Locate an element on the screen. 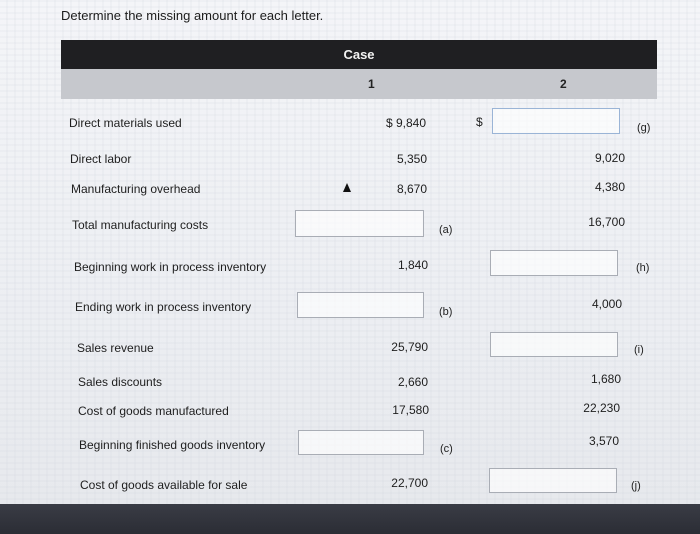 This screenshot has height=534, width=700. case1-manufacturing-overhead-value: 8,670 is located at coordinates (411, 189).